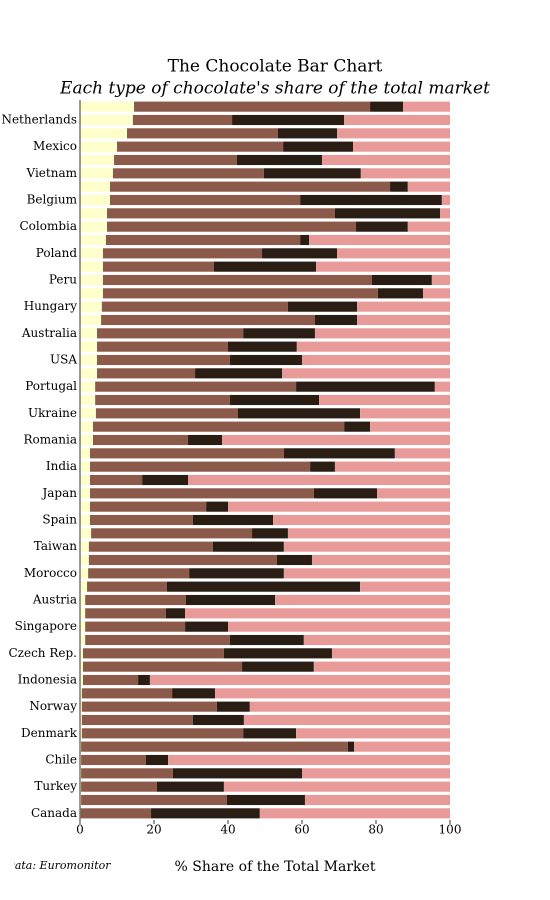 This screenshot has width=550, height=900. Describe the element at coordinates (58, 493) in the screenshot. I see `y-tick-label: Japan` at that location.